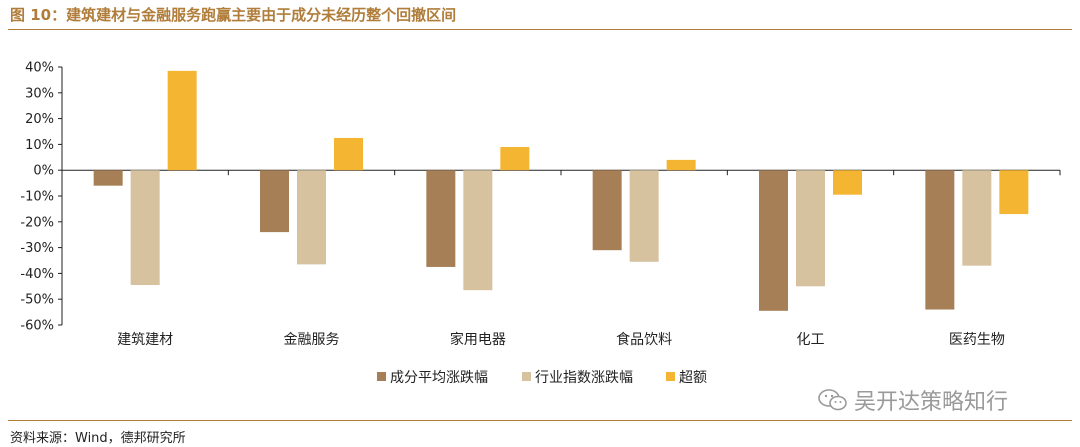 The width and height of the screenshot is (1080, 447). Describe the element at coordinates (561, 339) in the screenshot. I see `category-labels: 建筑建材 金融服务 家用电器 食品饮料 化工 医药生物` at that location.